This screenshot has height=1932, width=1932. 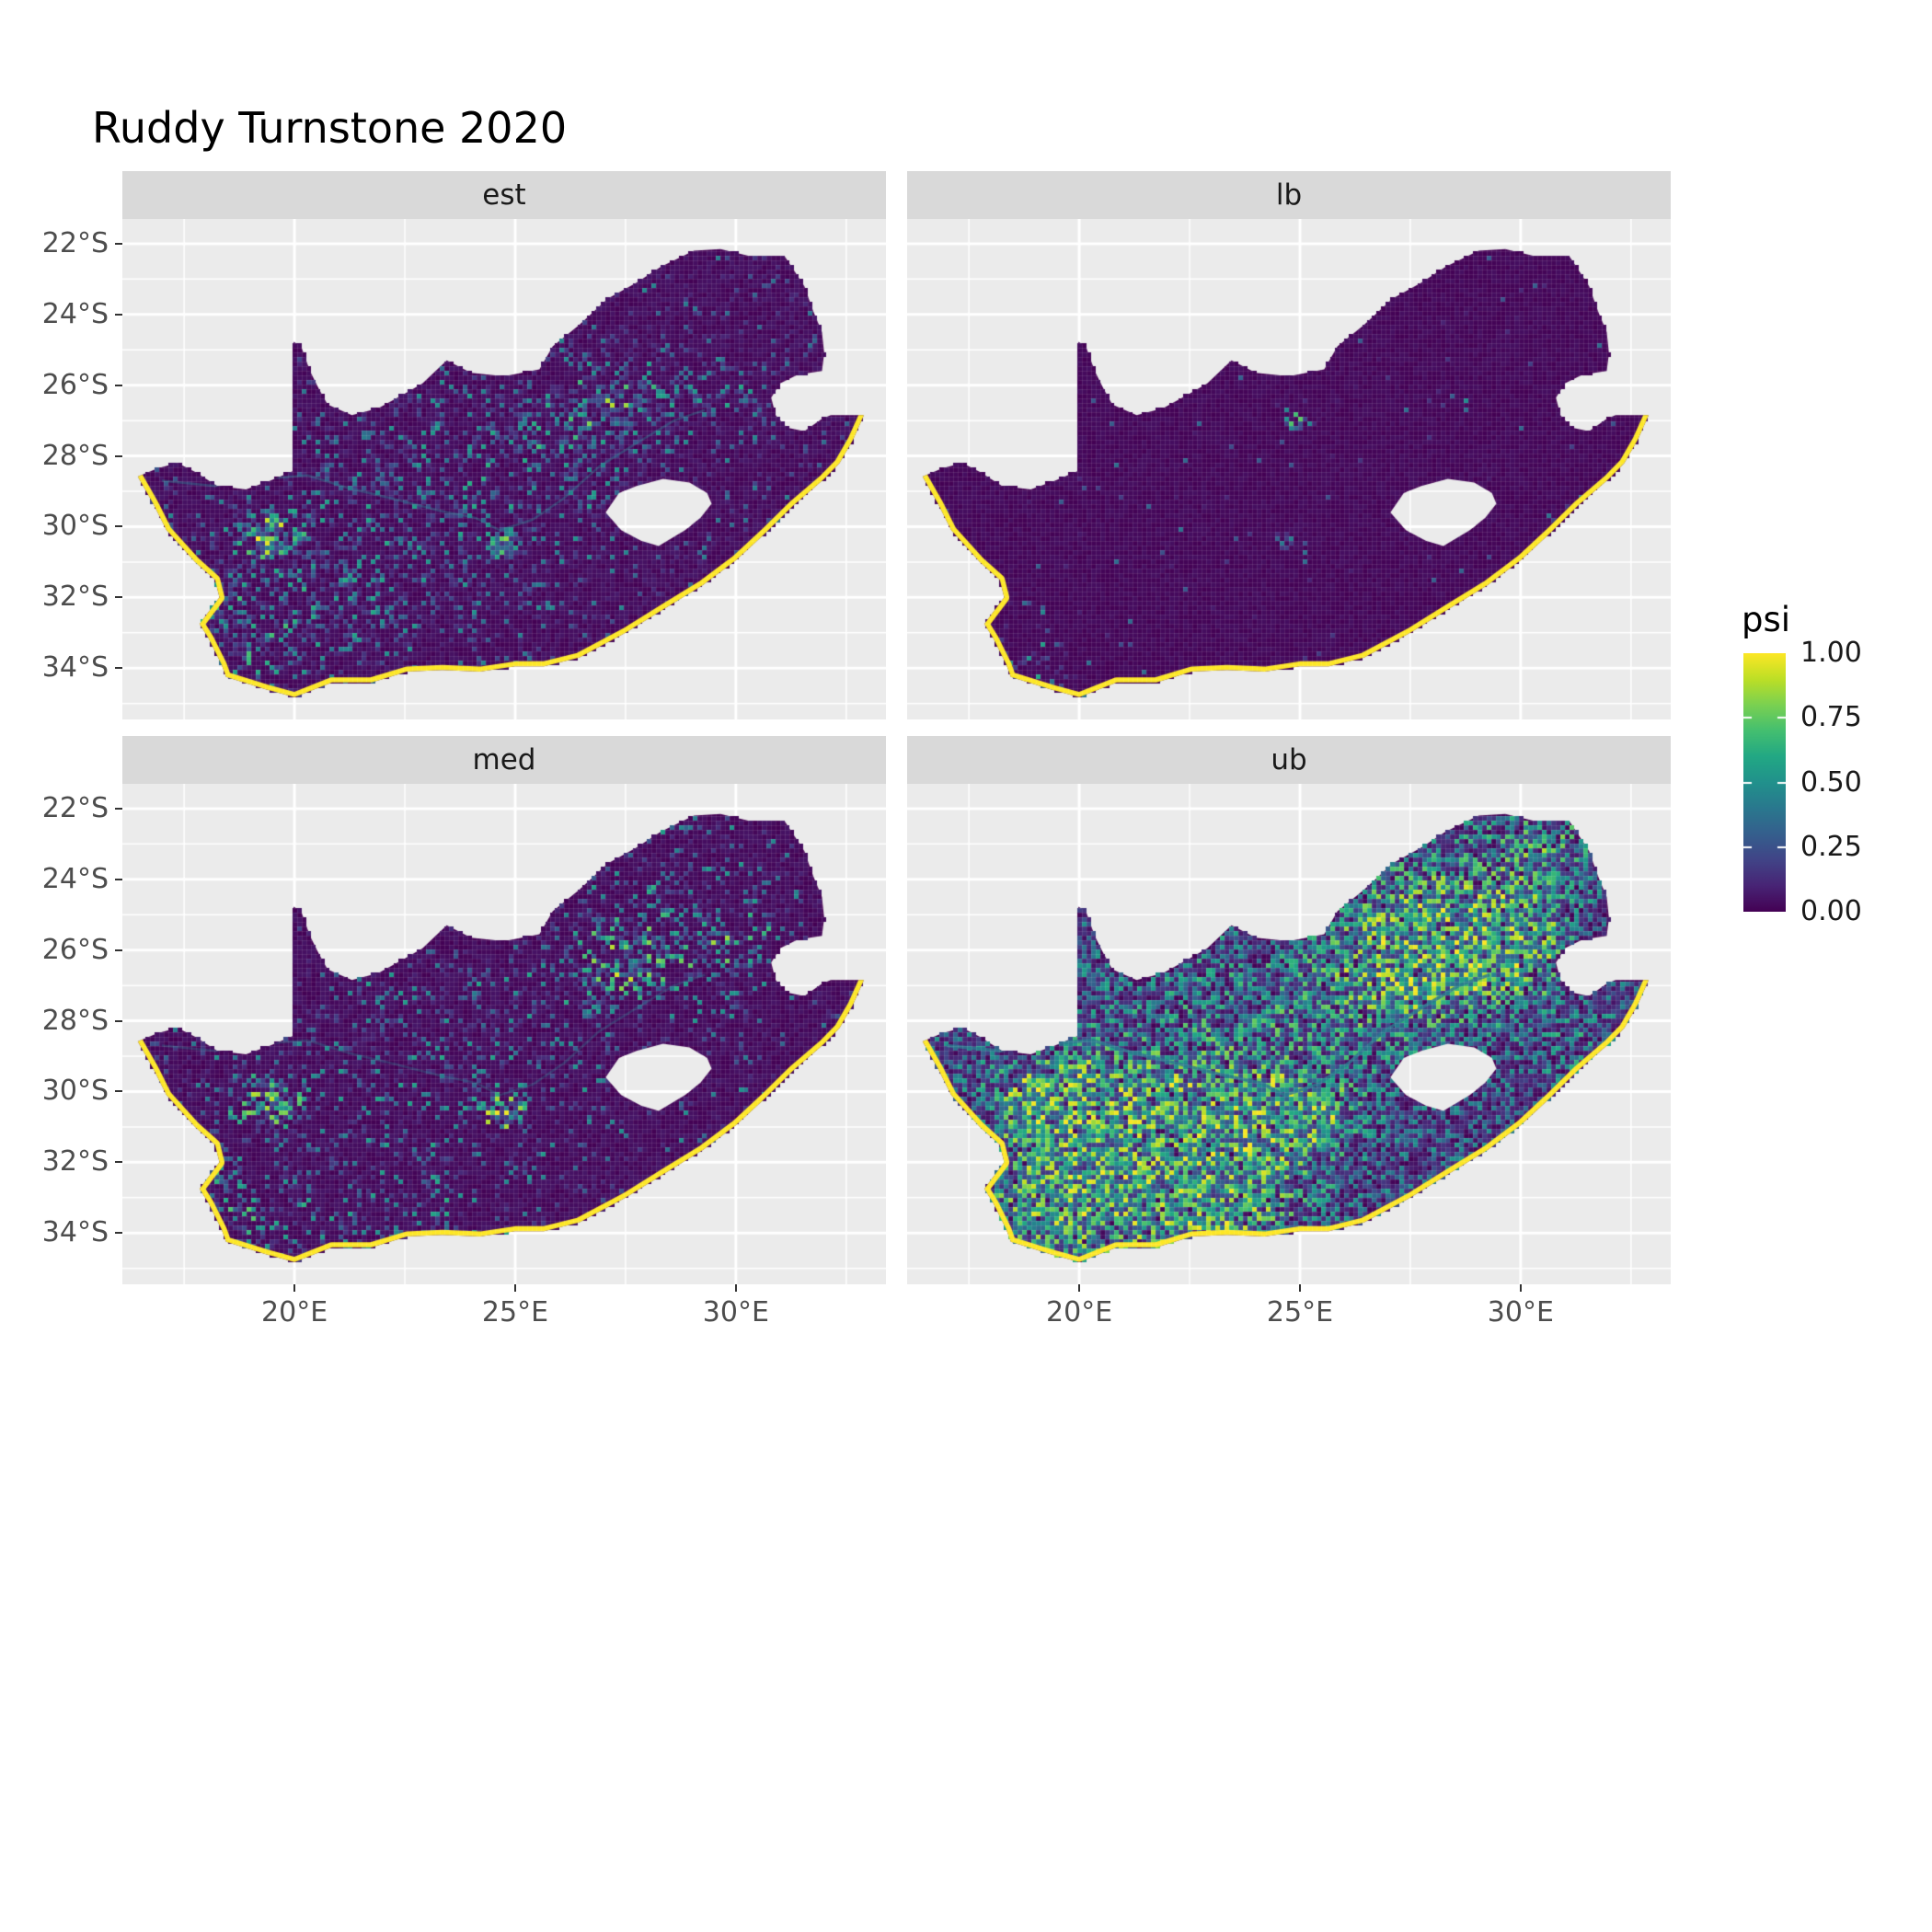 I want to click on facet-strip-ub: ub, so click(x=1289, y=760).